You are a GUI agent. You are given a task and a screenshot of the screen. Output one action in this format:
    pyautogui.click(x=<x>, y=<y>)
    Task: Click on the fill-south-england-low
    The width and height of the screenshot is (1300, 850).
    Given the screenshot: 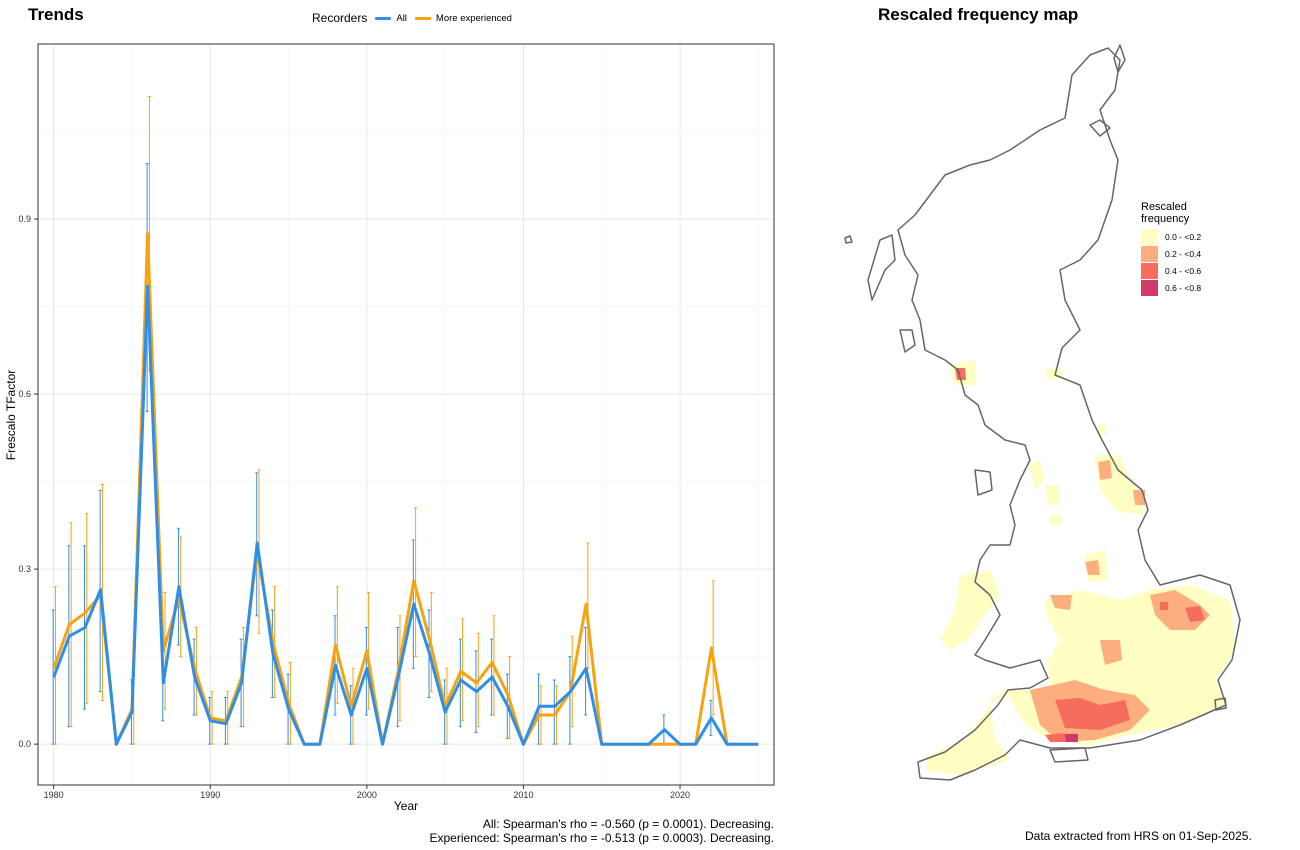 What is the action you would take?
    pyautogui.click(x=1080, y=680)
    